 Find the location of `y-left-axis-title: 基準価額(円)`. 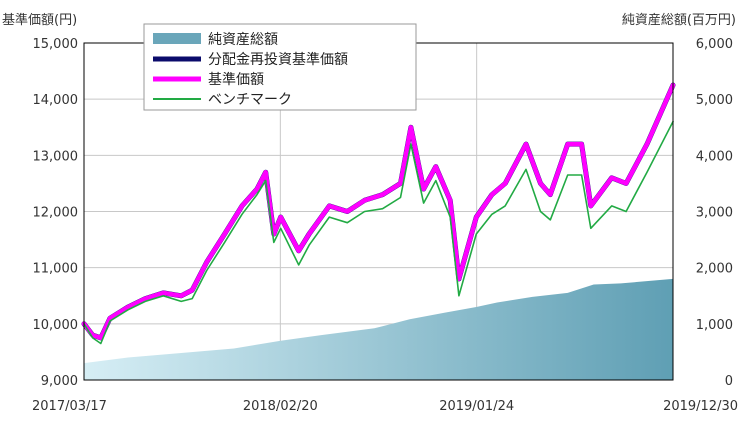

y-left-axis-title: 基準価額(円) is located at coordinates (39, 20).